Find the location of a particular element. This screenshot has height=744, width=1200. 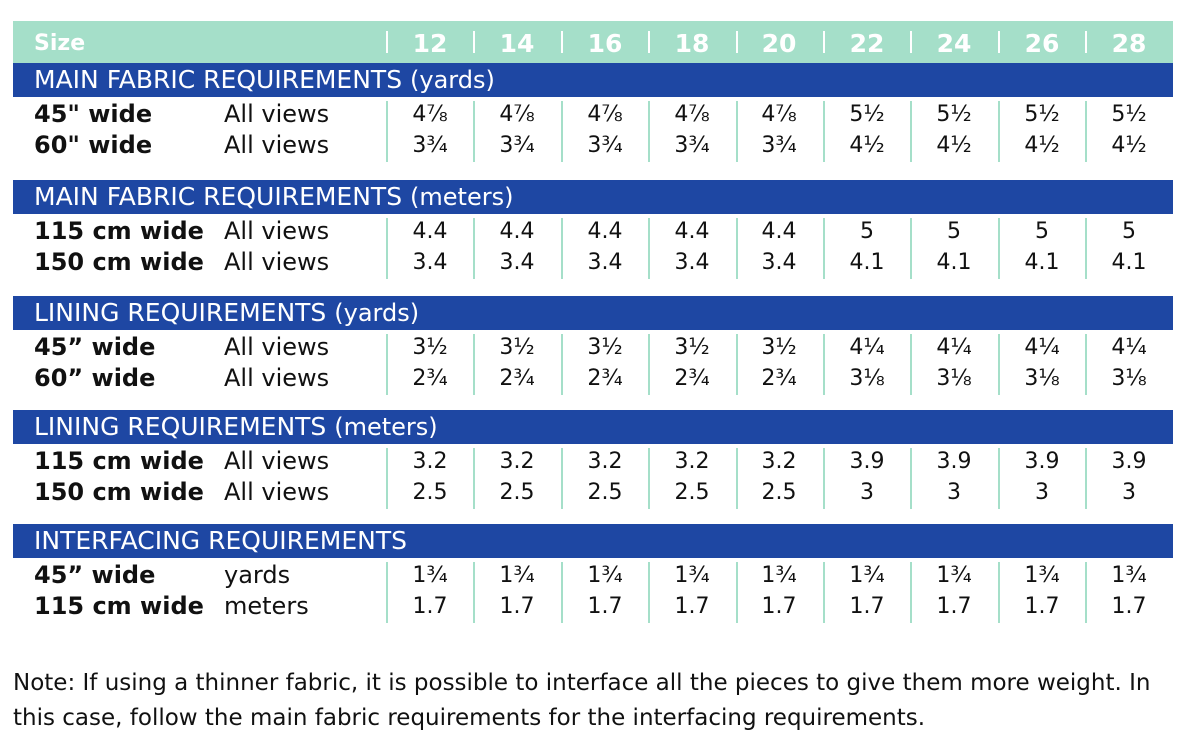

section-title-band: MAIN FABRIC REQUIREMENTS (meters) is located at coordinates (593, 197).